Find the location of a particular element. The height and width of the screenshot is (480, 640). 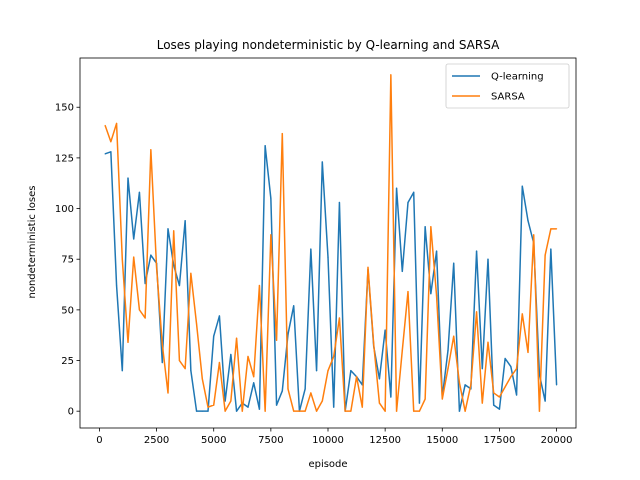

y-tick-label: 50 is located at coordinates (67, 310).